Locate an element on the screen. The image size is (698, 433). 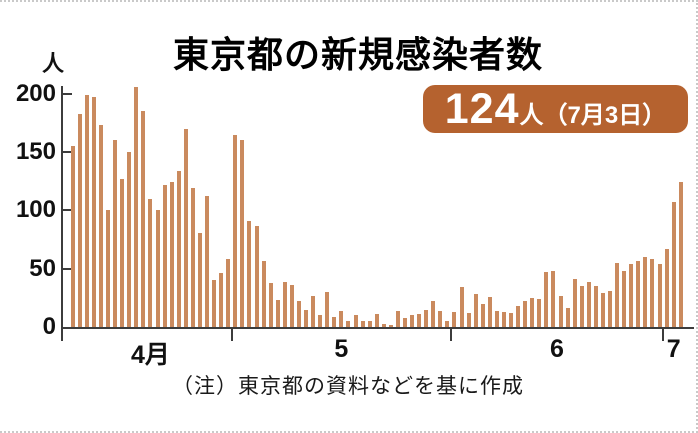
x-axis-month-label: 4月 is located at coordinates (150, 355).